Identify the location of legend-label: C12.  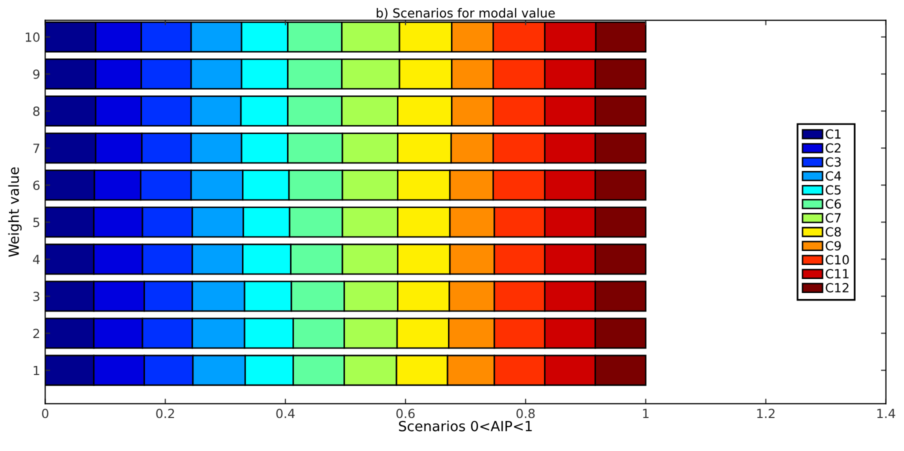
(837, 287).